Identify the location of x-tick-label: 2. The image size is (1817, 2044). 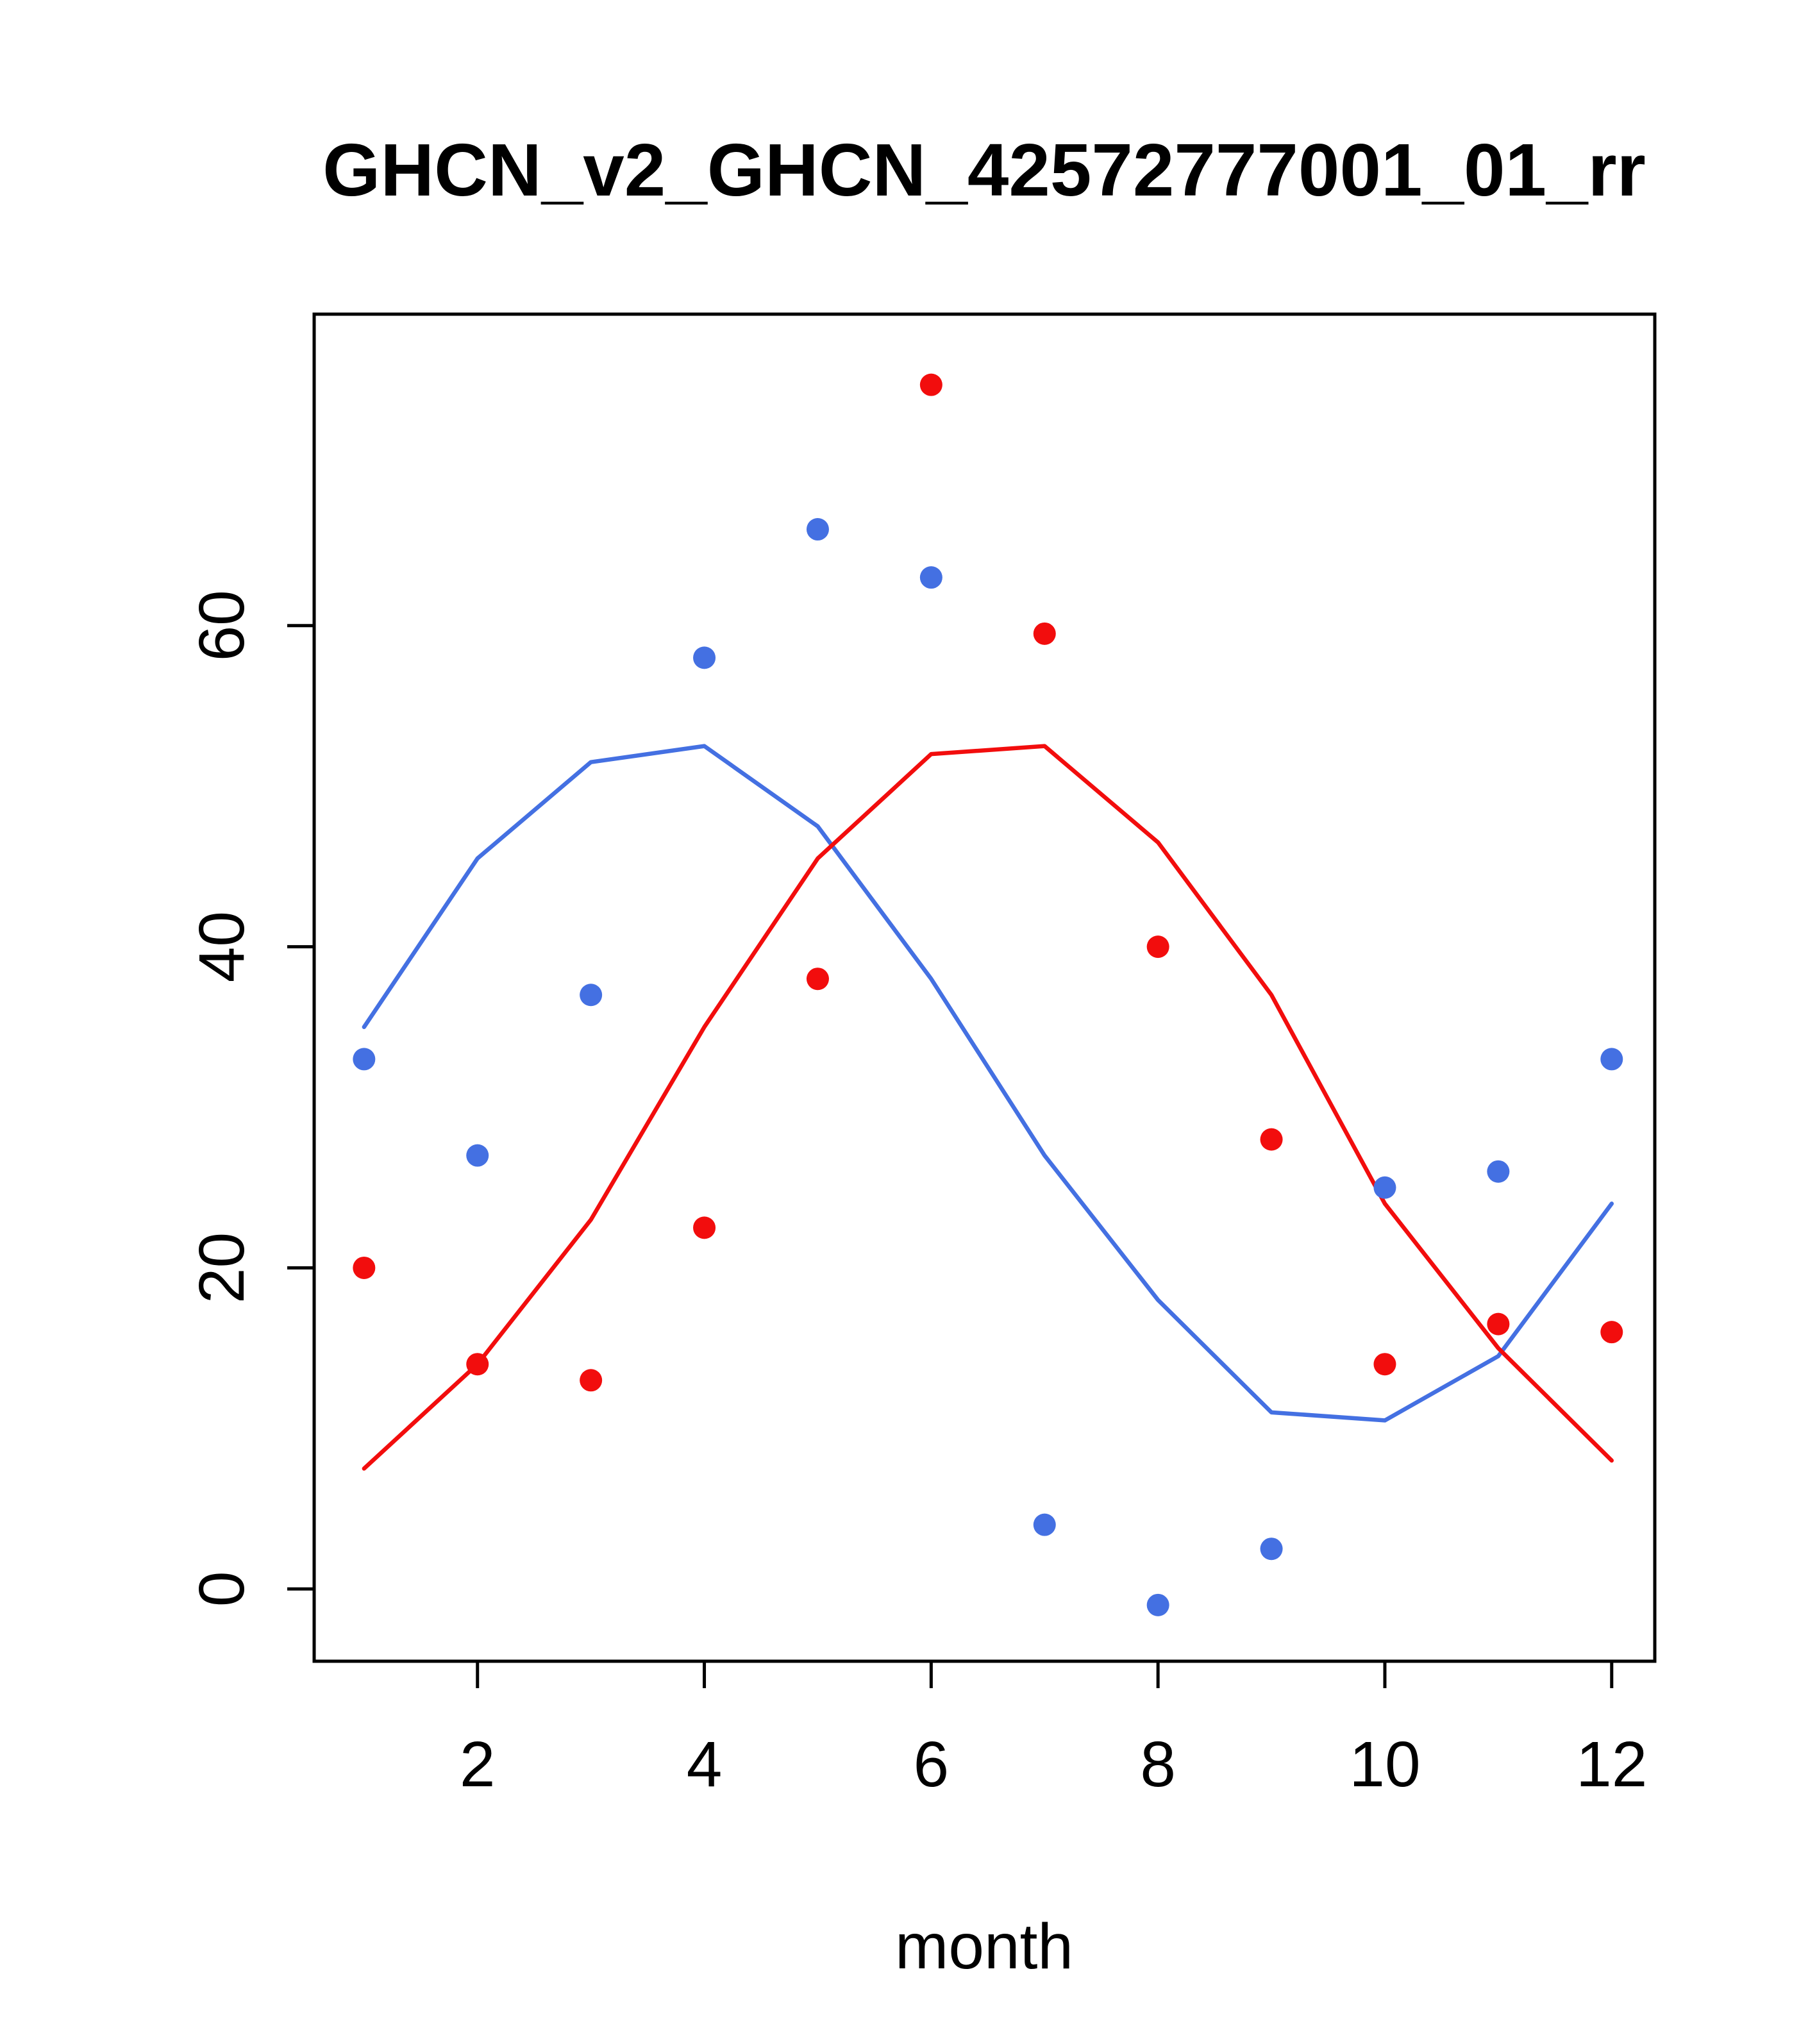
(478, 1764).